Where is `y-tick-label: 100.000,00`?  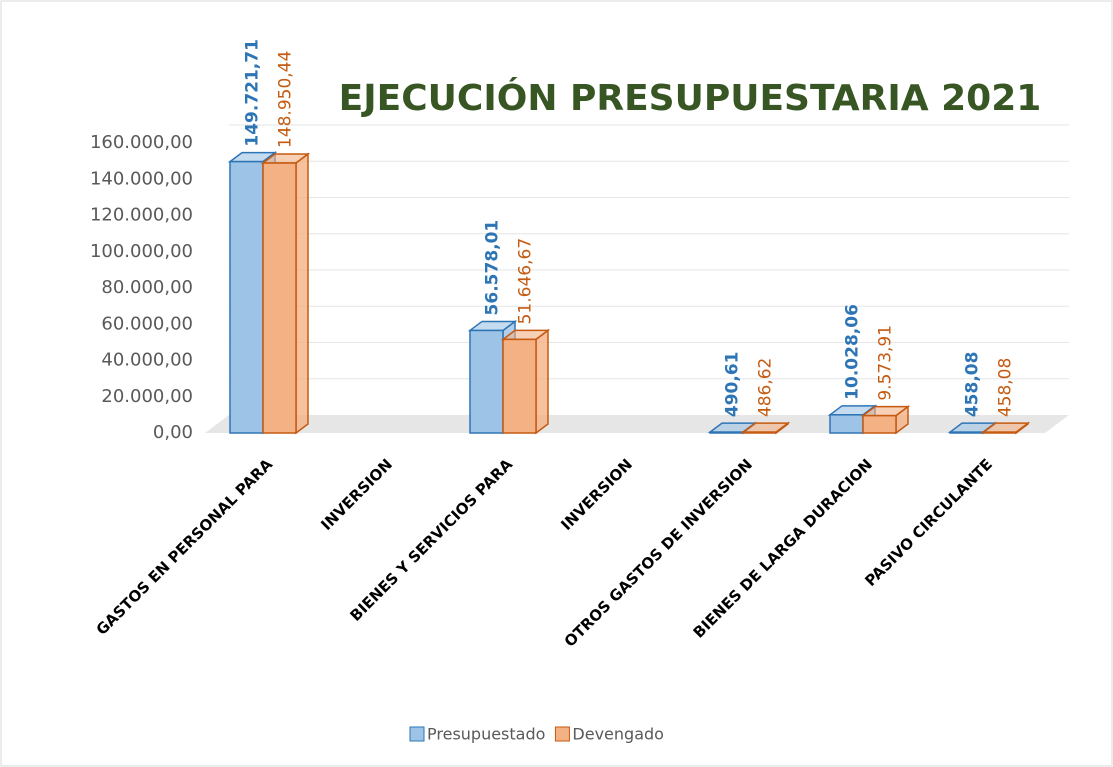
y-tick-label: 100.000,00 is located at coordinates (141, 251).